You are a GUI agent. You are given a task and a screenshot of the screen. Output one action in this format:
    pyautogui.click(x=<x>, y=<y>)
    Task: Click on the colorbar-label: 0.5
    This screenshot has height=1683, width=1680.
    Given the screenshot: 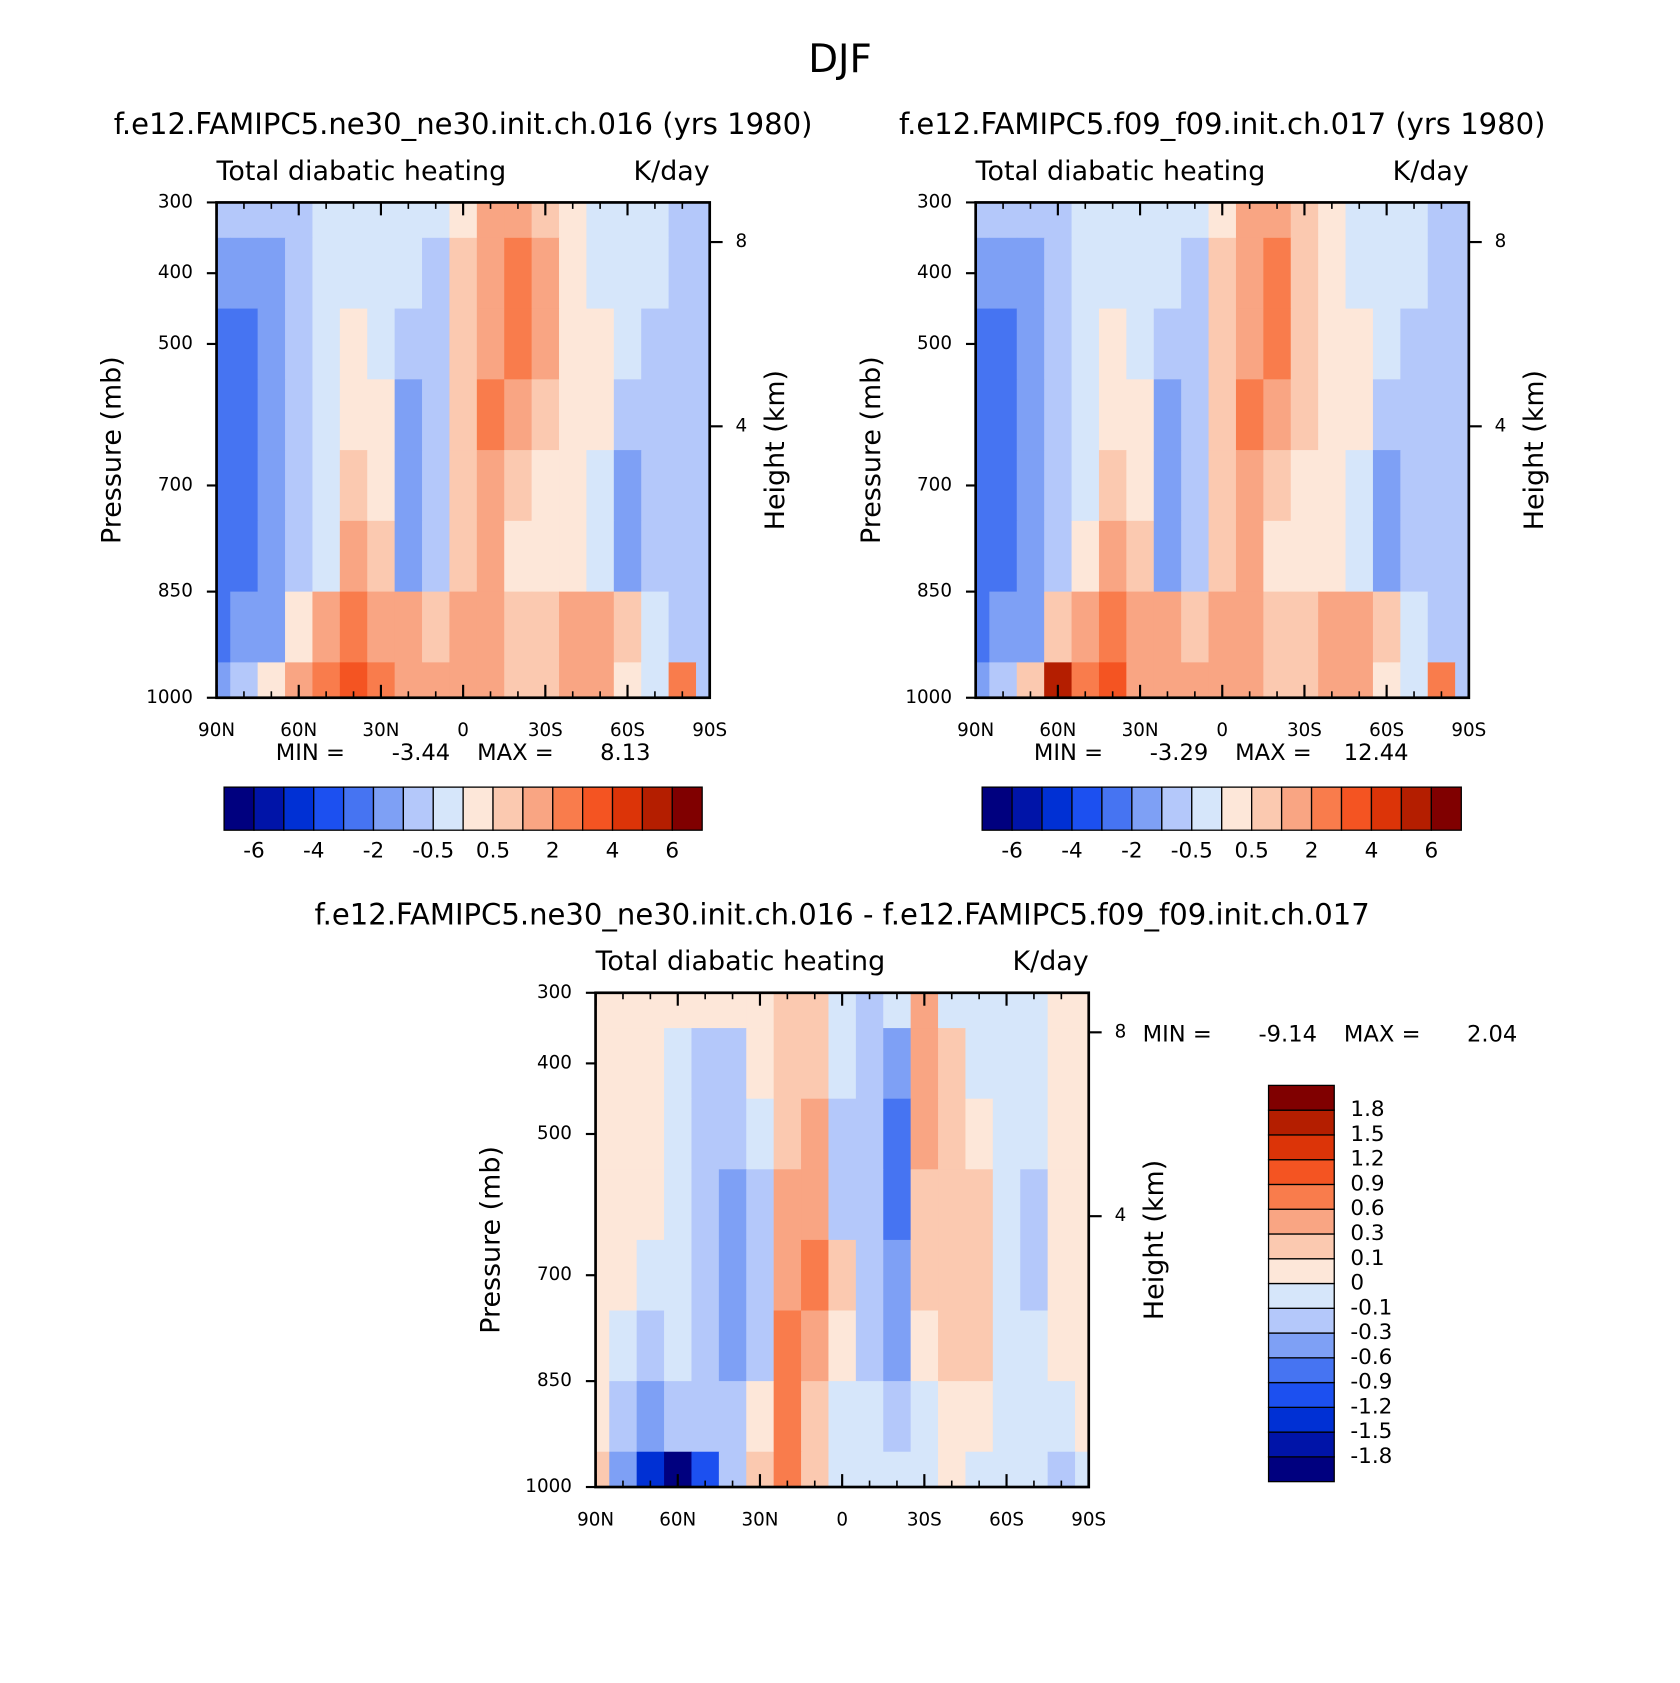 What is the action you would take?
    pyautogui.click(x=493, y=851)
    